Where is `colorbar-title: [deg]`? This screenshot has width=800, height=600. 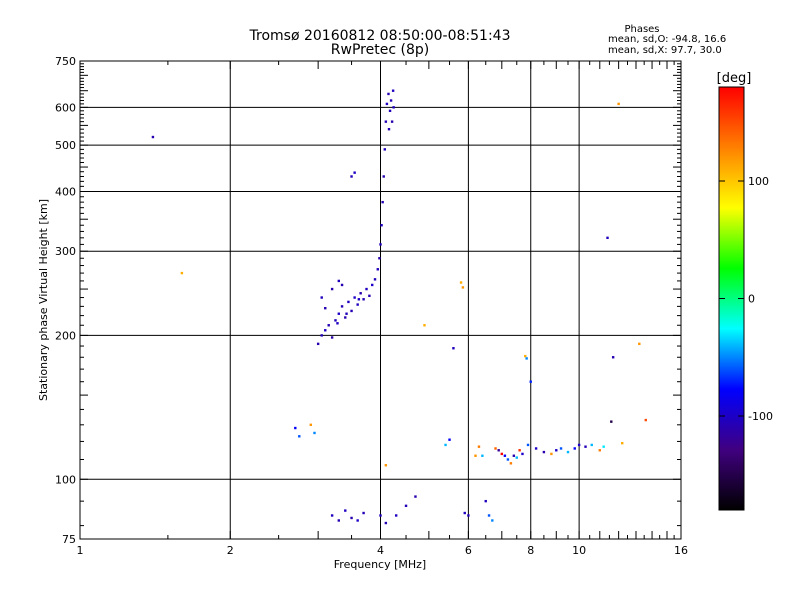 colorbar-title: [deg] is located at coordinates (734, 78).